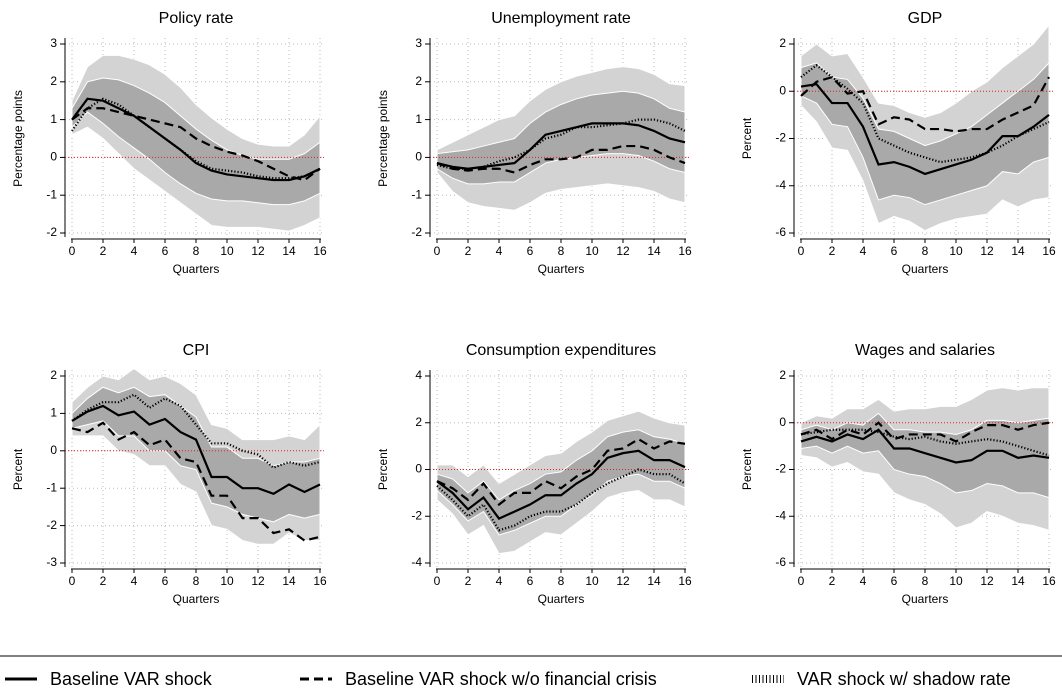 The height and width of the screenshot is (697, 1062). I want to click on legend-label: VAR shock w/ shadow rate, so click(904, 679).